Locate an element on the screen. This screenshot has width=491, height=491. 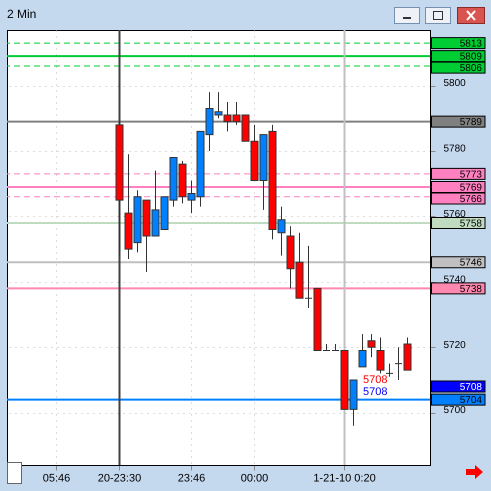
ref-line-label: 5738 is located at coordinates (471, 289).